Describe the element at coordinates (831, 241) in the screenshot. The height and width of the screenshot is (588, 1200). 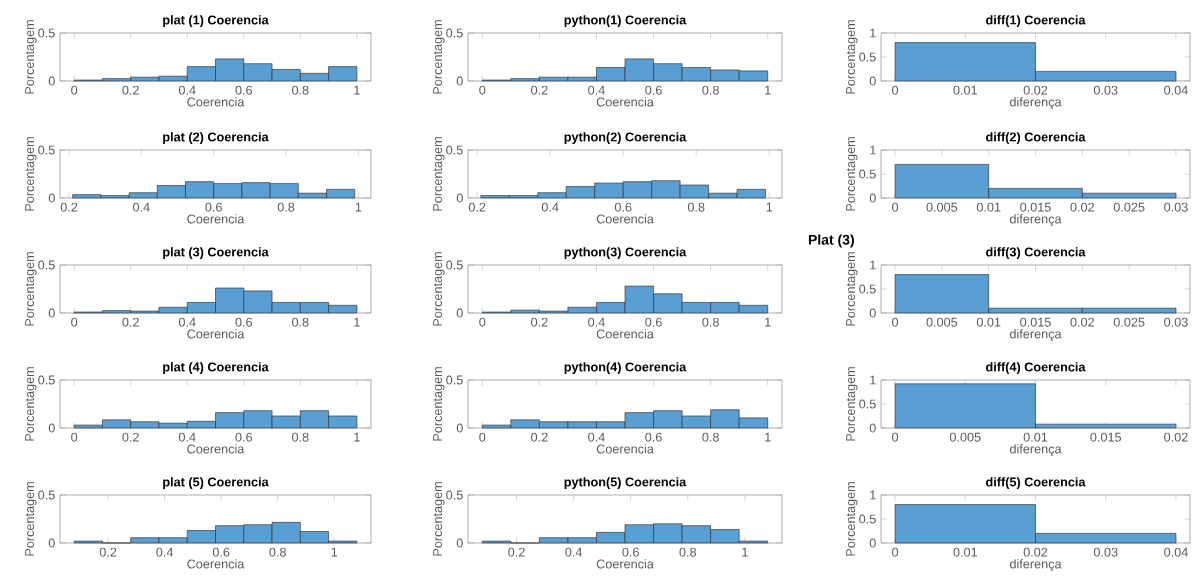
I see `text: Plat (3)` at that location.